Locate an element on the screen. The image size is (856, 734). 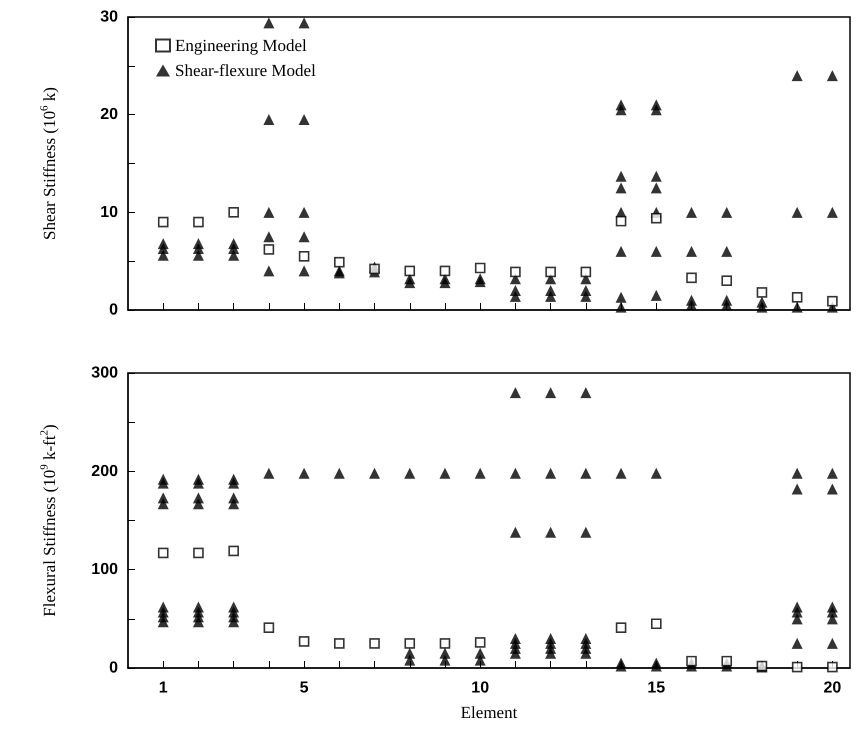
y-tick-label: 300 is located at coordinates (104, 373).